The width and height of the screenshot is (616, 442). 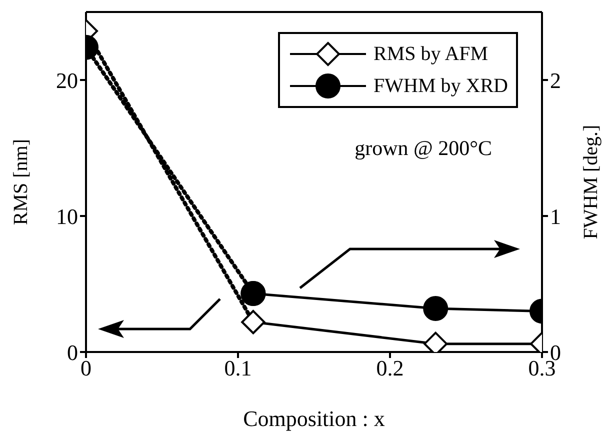 What do you see at coordinates (238, 368) in the screenshot?
I see `x-tick-label: 0.1` at bounding box center [238, 368].